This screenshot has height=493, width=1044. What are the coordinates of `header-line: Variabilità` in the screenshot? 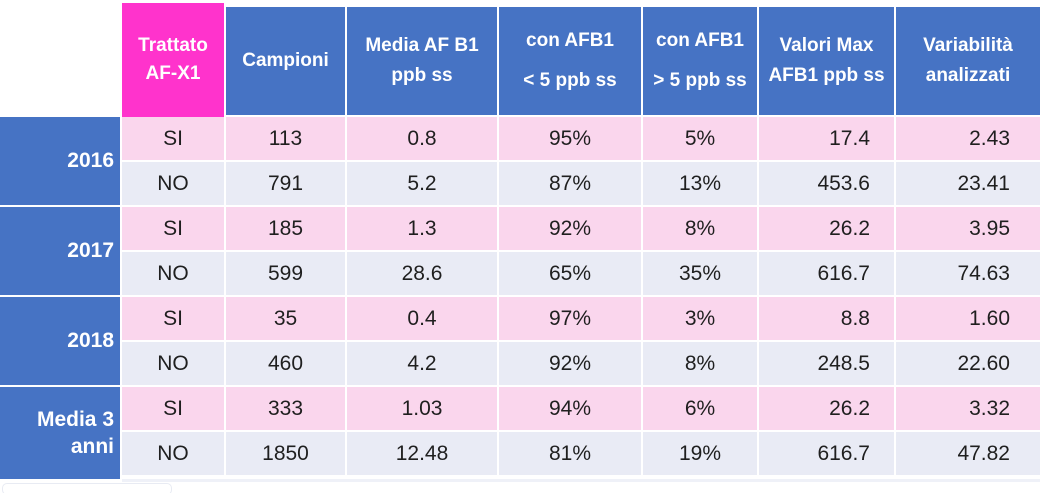 It's located at (968, 46).